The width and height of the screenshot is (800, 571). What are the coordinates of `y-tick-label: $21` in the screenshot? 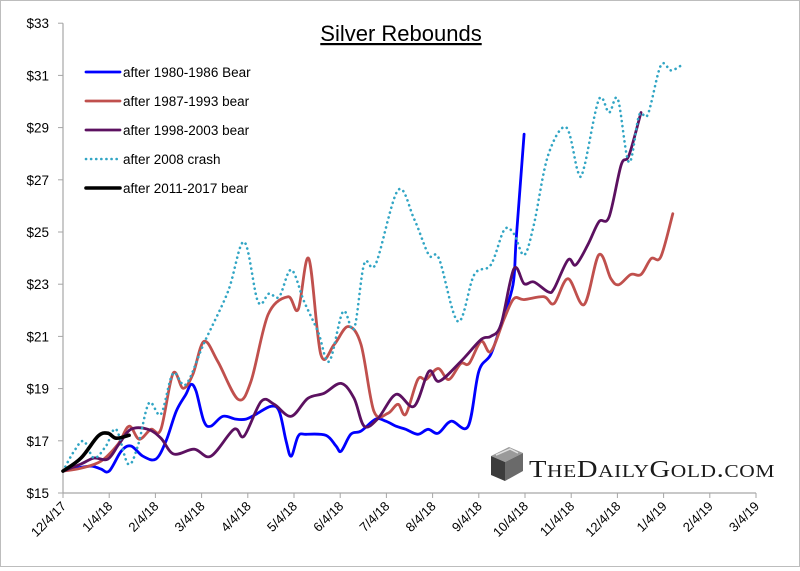 It's located at (37, 336).